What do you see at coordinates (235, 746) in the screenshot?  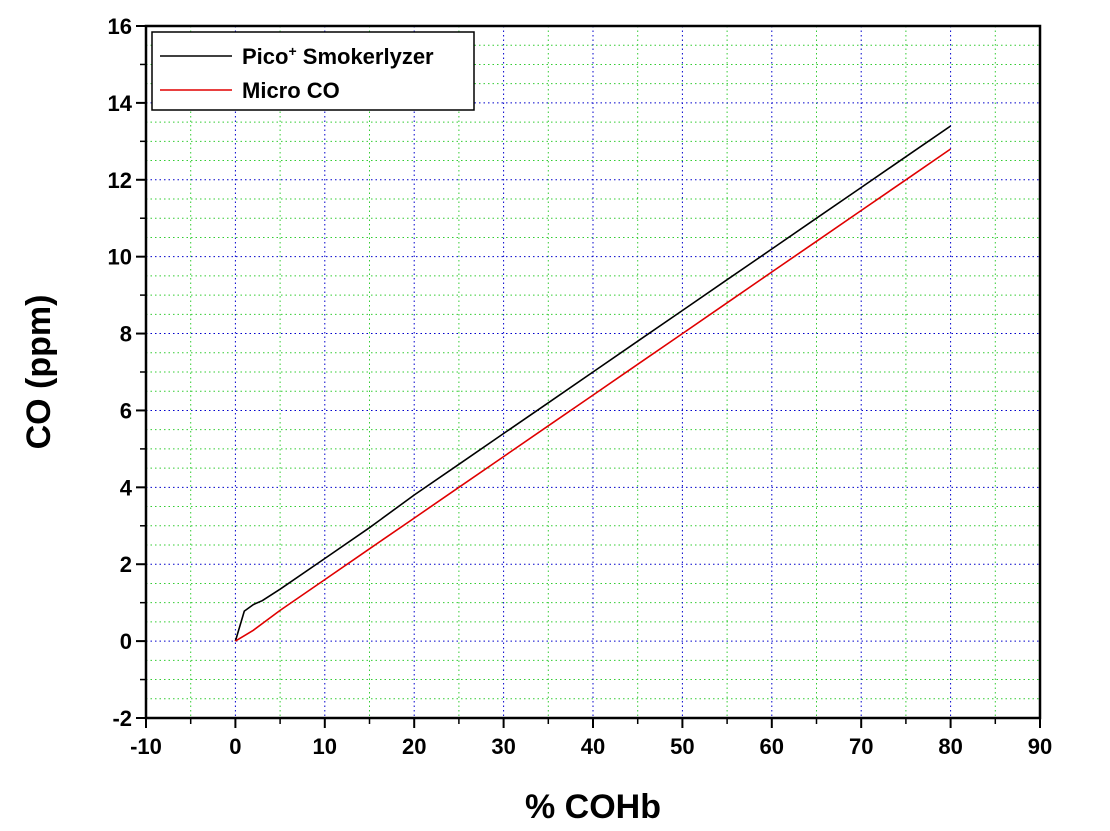 I see `x-tick-label: 0` at bounding box center [235, 746].